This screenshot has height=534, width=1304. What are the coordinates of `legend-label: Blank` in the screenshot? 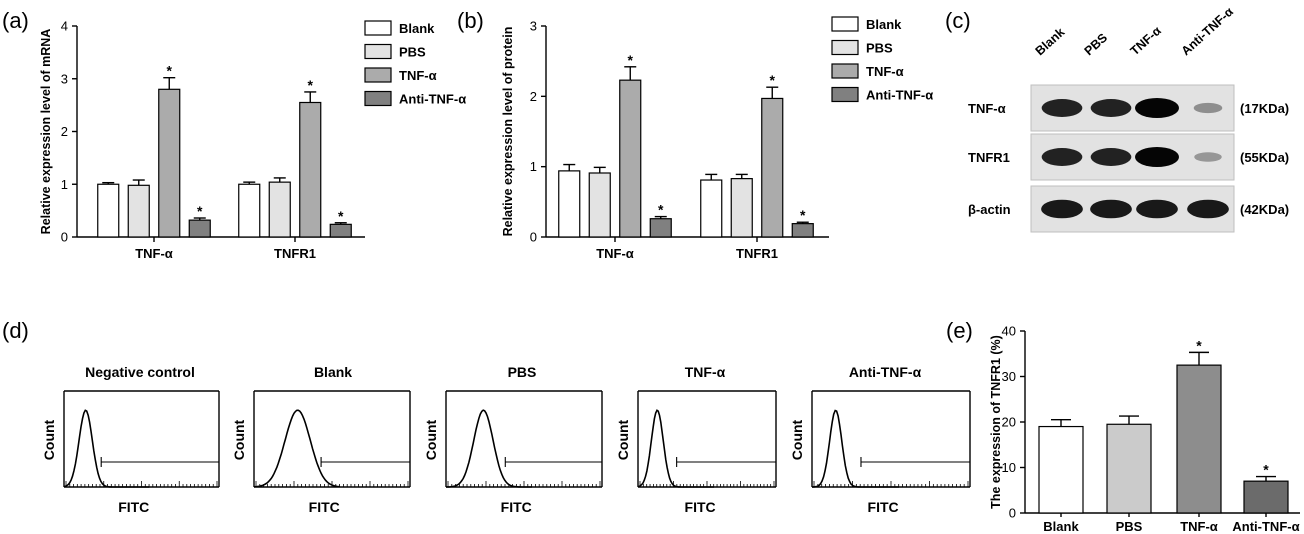 It's located at (417, 28).